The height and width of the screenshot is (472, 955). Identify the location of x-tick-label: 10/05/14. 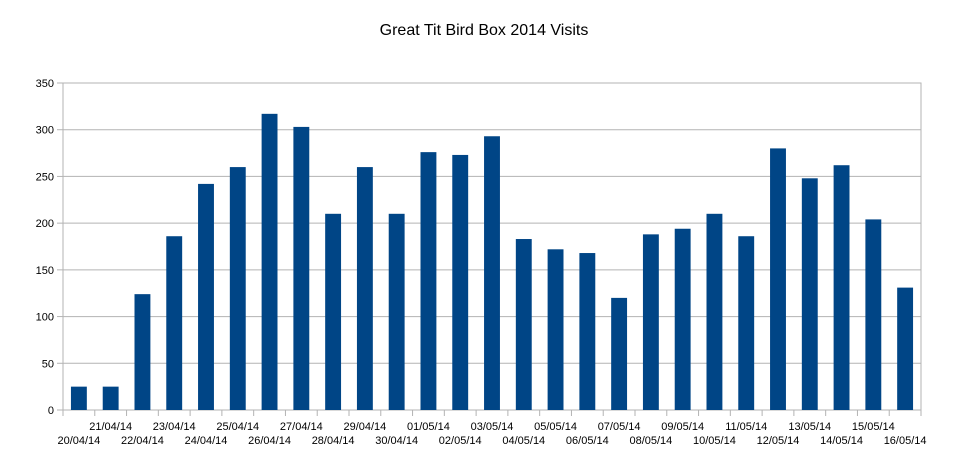
(714, 441).